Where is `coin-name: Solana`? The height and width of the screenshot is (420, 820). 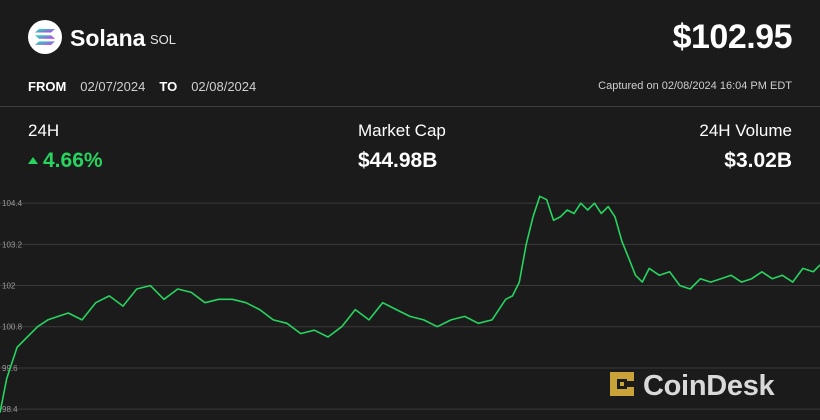 coin-name: Solana is located at coordinates (108, 38).